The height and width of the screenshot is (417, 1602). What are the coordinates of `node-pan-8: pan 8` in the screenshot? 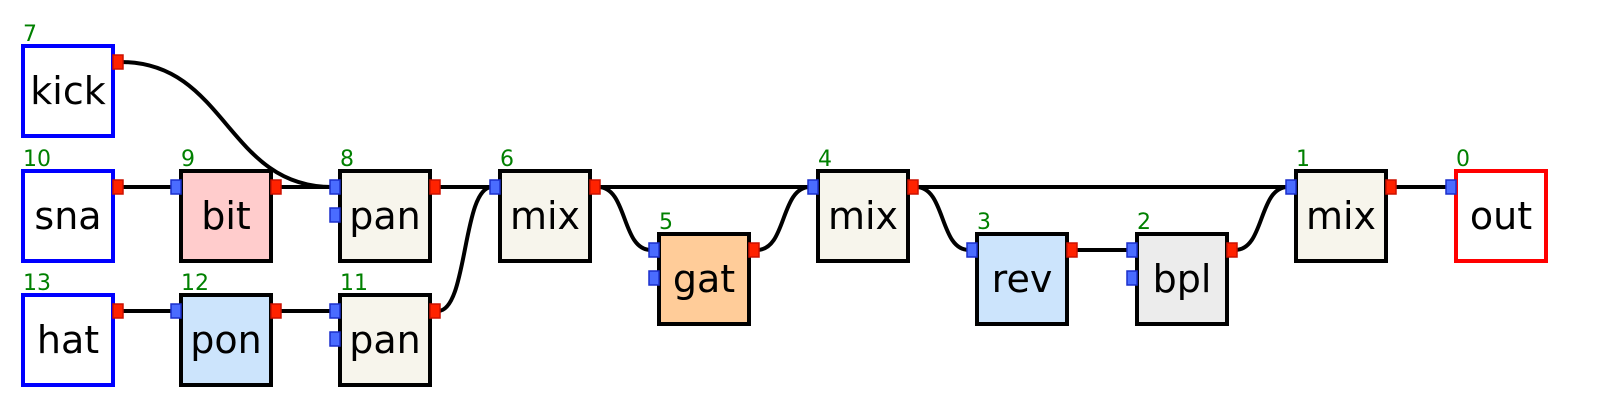 It's located at (385, 205).